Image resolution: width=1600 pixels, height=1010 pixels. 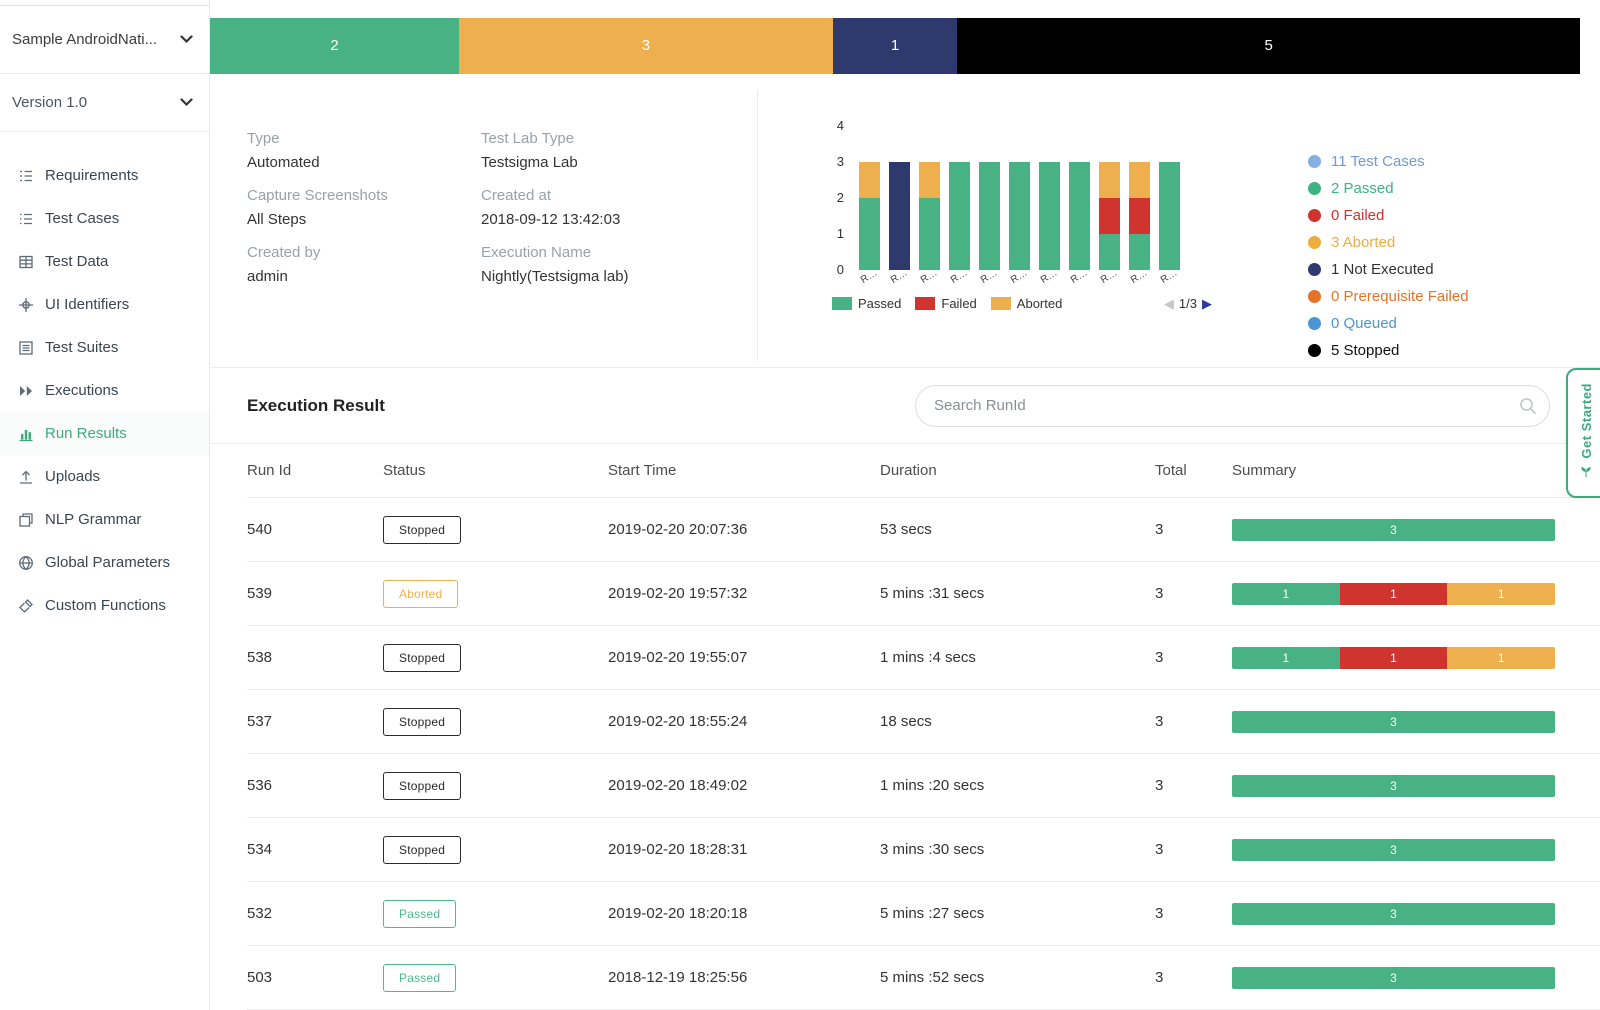 What do you see at coordinates (77, 261) in the screenshot?
I see `sidebar-item-label: Test Data` at bounding box center [77, 261].